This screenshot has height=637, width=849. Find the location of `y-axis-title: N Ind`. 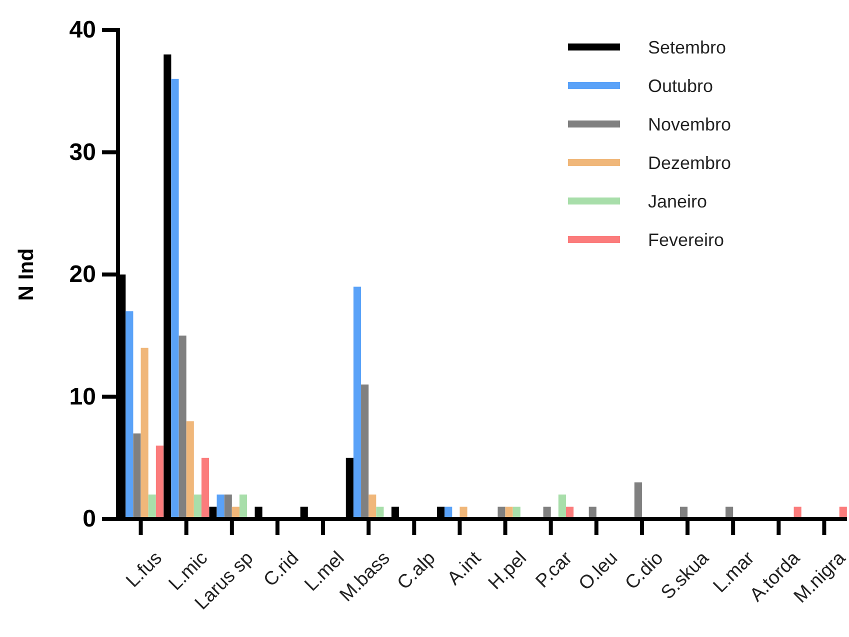

y-axis-title: N Ind is located at coordinates (26, 274).